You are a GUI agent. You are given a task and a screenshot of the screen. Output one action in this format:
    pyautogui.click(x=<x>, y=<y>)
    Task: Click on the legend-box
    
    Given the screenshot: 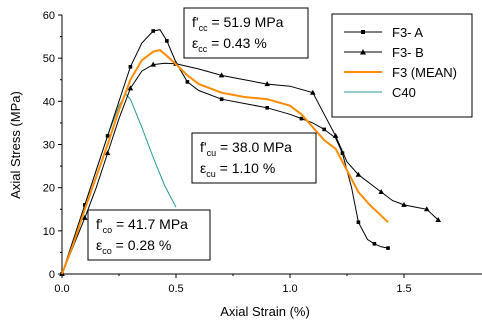 What is the action you would take?
    pyautogui.click(x=402, y=65)
    